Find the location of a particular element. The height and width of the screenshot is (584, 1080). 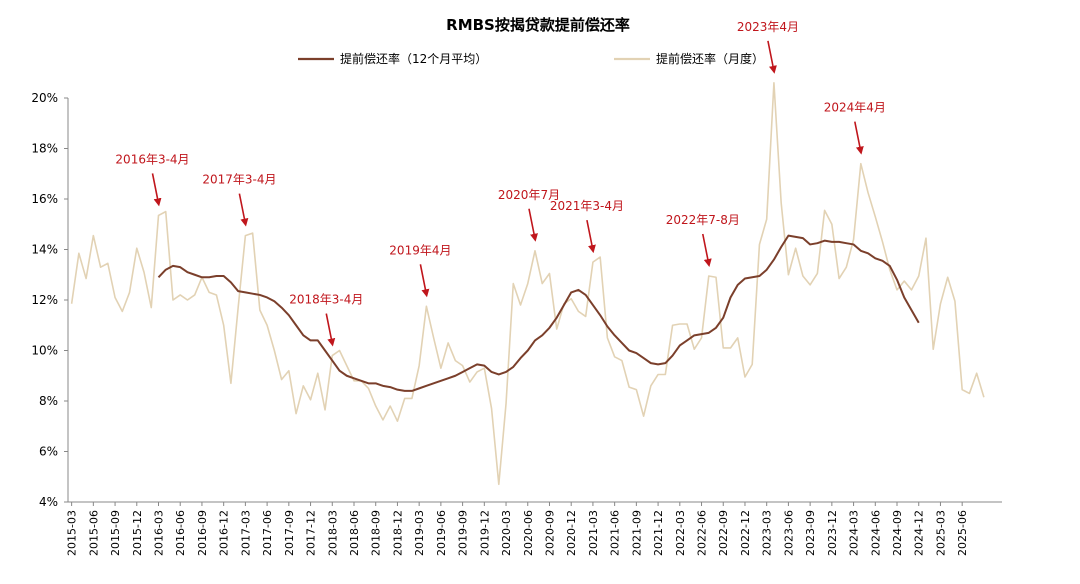

x-tick-label: 2016-09 is located at coordinates (202, 533).